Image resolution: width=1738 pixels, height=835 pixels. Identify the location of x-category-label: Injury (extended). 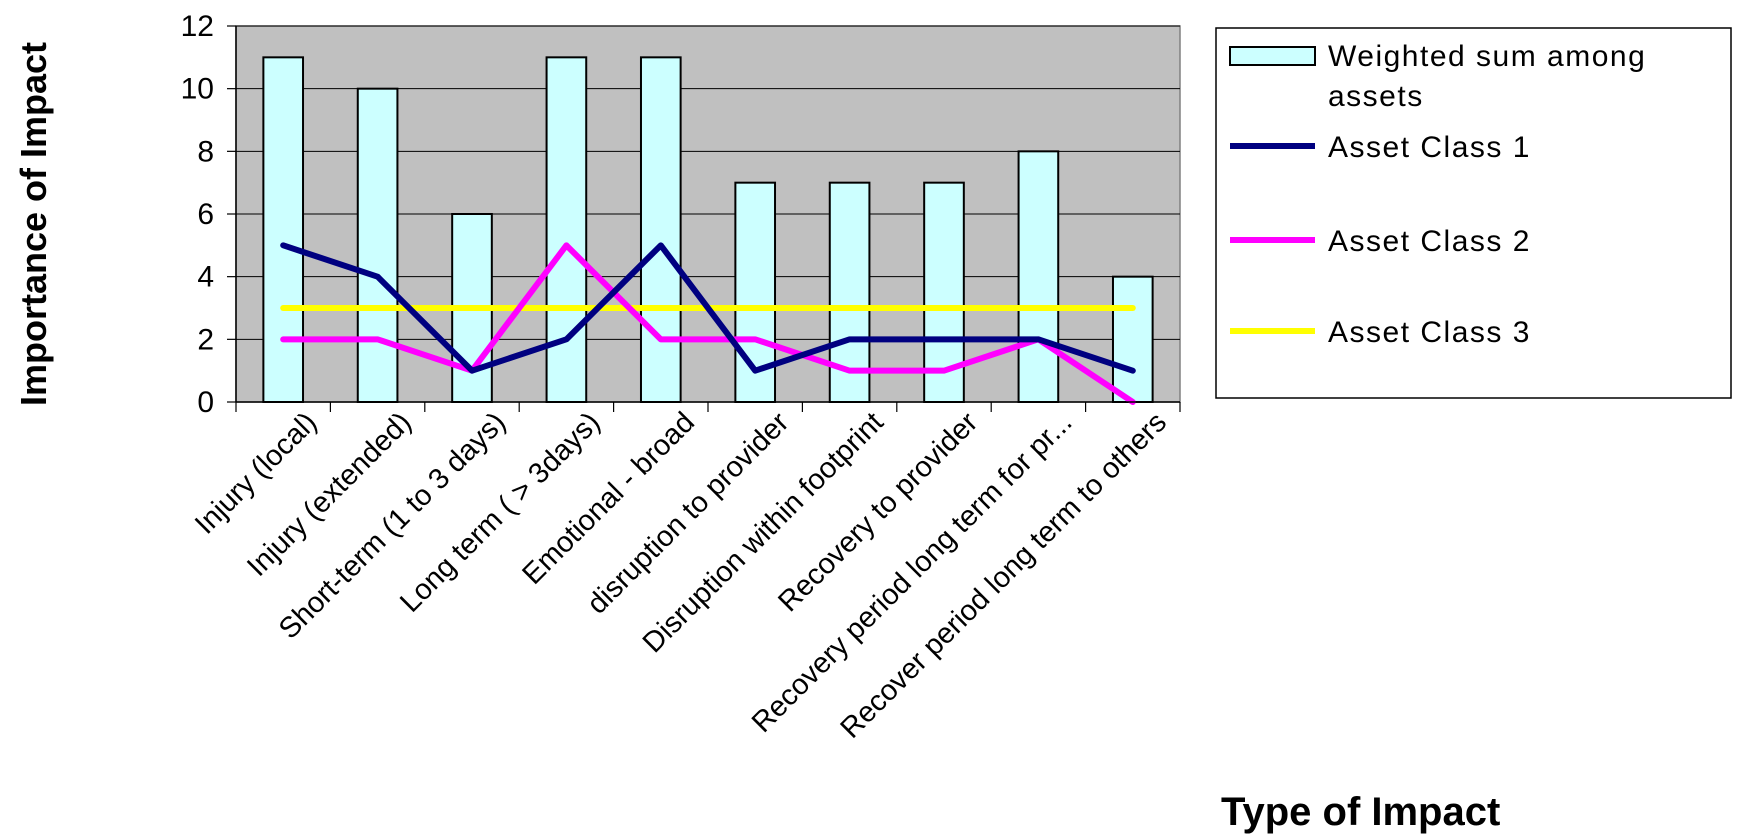
(329, 494).